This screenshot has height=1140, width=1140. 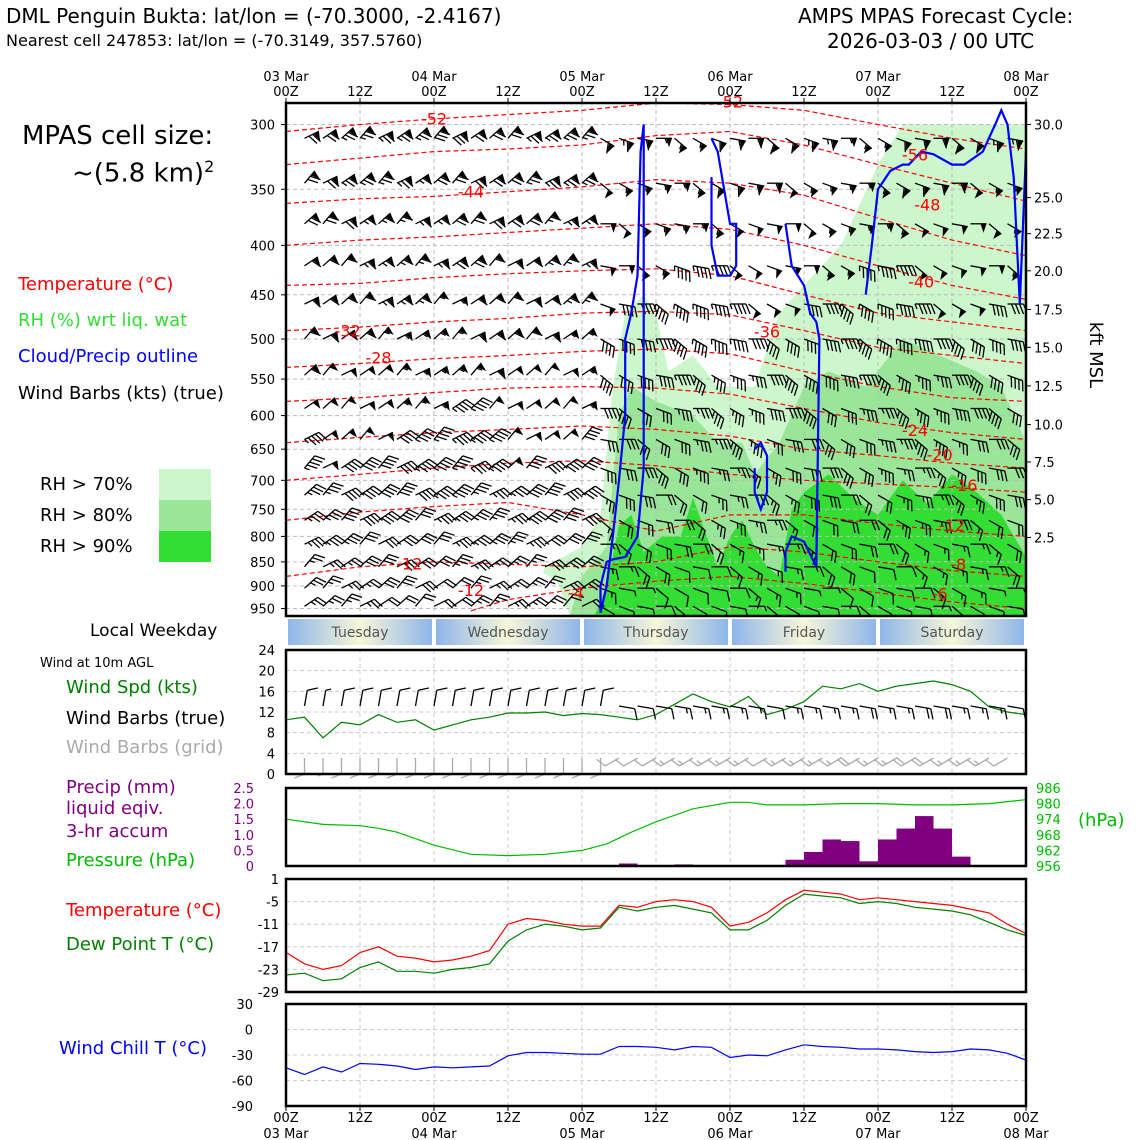 What do you see at coordinates (656, 261) in the screenshot?
I see `temperature-contour` at bounding box center [656, 261].